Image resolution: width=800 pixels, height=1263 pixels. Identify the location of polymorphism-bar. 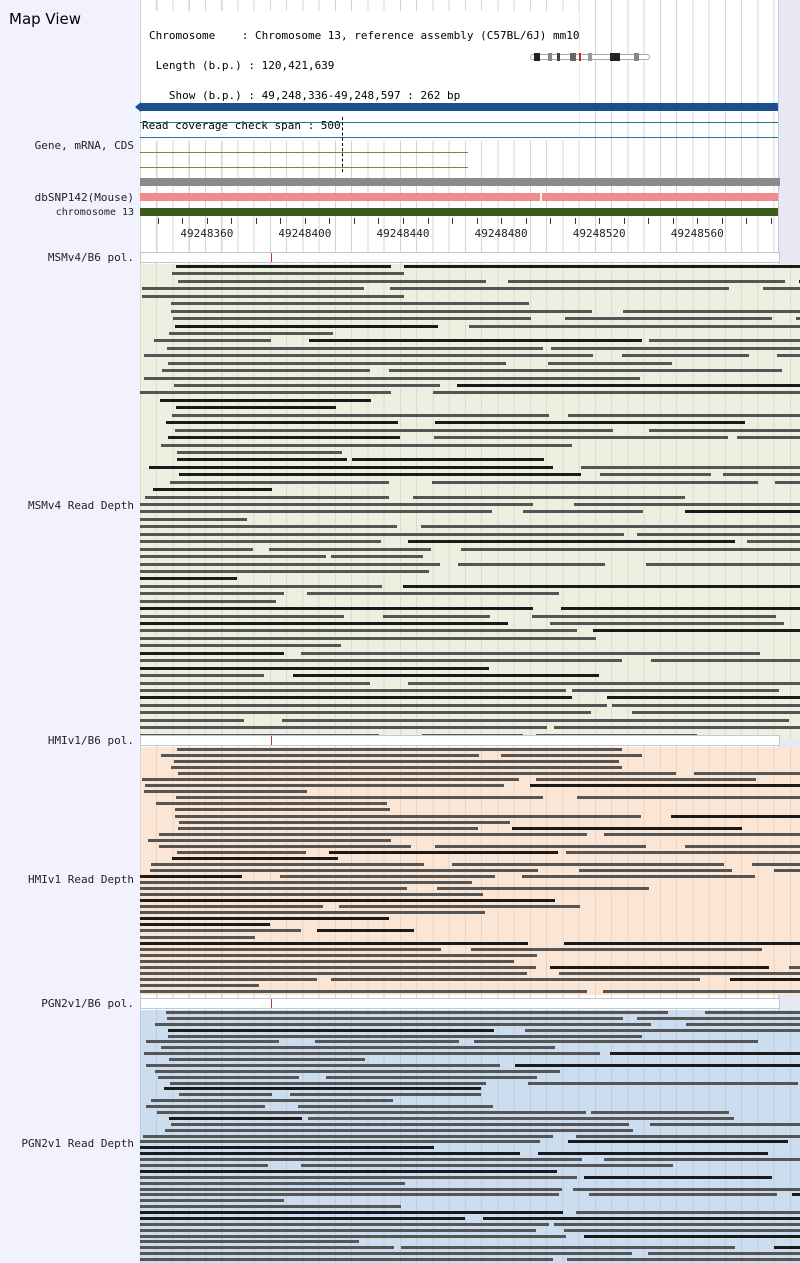
(460, 257).